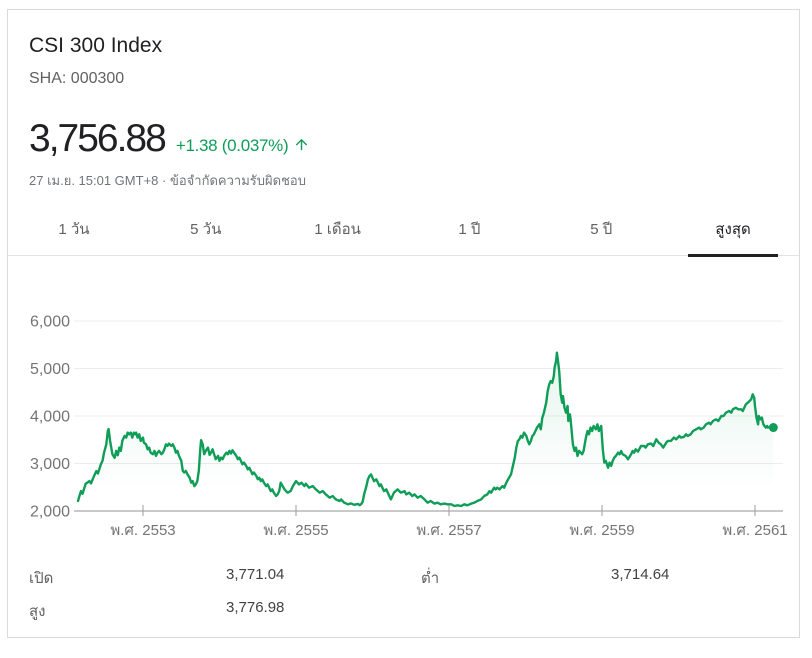 Image resolution: width=812 pixels, height=658 pixels. I want to click on y-axis-label: 4,000, so click(50, 417).